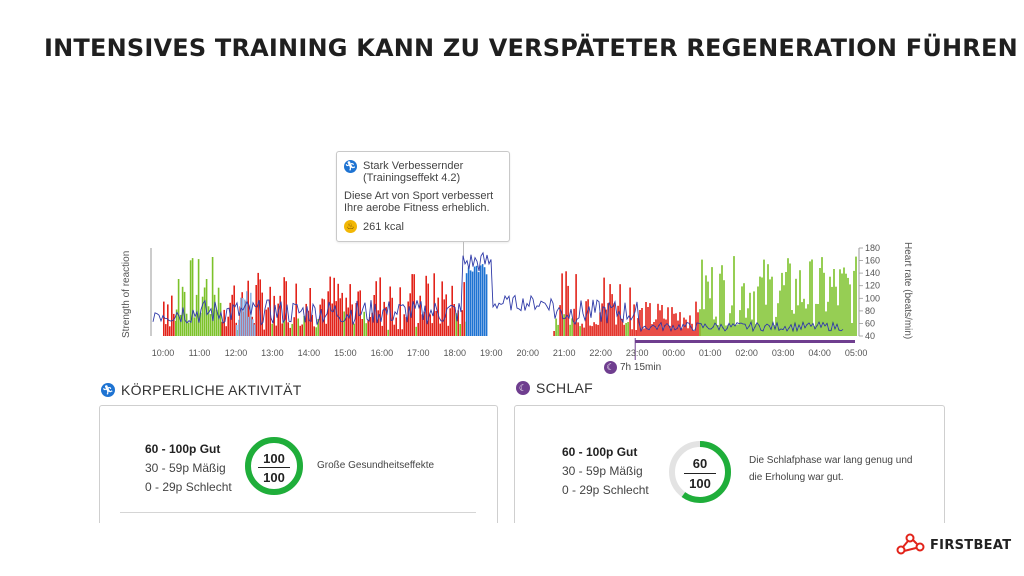 The image size is (1024, 576). Describe the element at coordinates (383, 227) in the screenshot. I see `tooltip-kcal: 261 kcal` at that location.